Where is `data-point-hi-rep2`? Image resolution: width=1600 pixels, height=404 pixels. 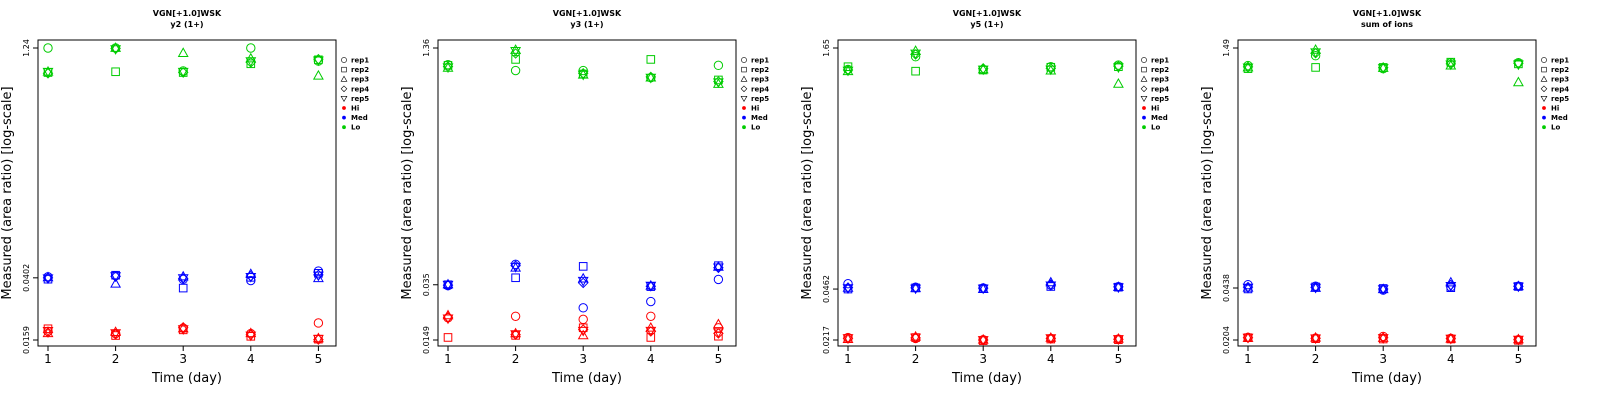 data-point-hi-rep2 is located at coordinates (718, 336).